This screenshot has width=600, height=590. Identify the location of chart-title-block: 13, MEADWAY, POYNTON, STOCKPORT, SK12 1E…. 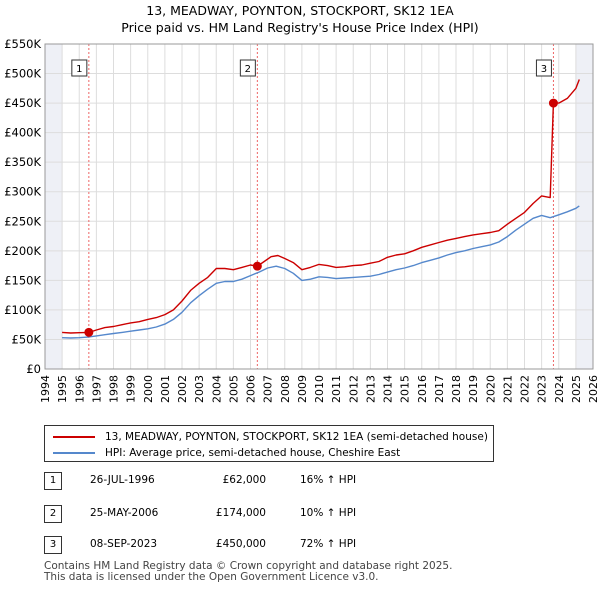
(300, 19).